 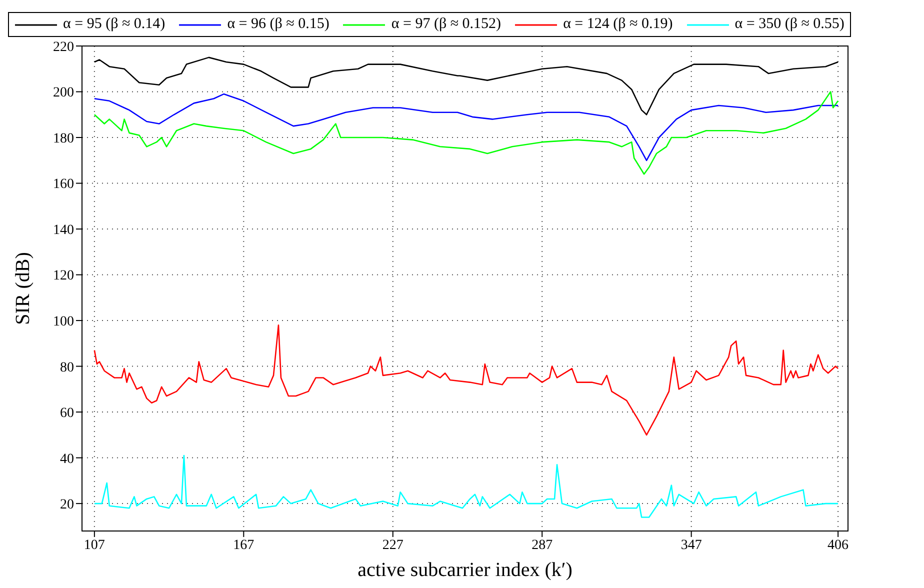 I want to click on x-tick-label: 107, so click(x=94, y=545).